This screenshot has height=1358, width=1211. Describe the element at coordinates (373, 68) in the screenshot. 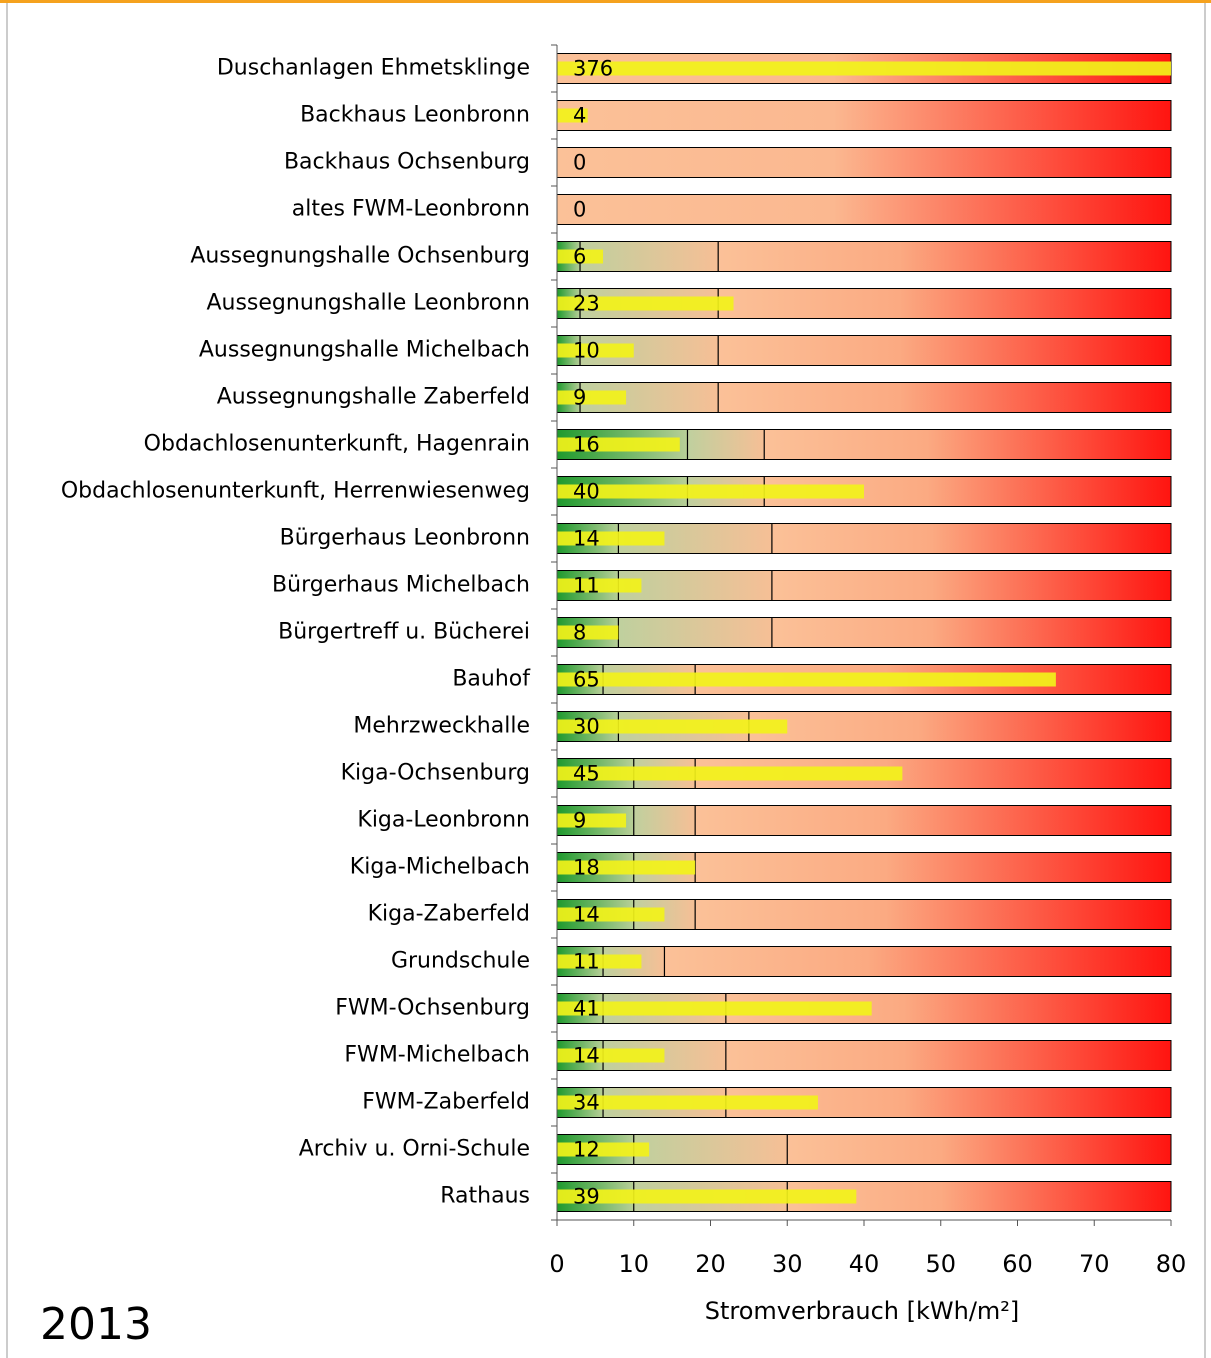

I see `y-tick-label: Duschanlagen Ehmetsklinge` at that location.